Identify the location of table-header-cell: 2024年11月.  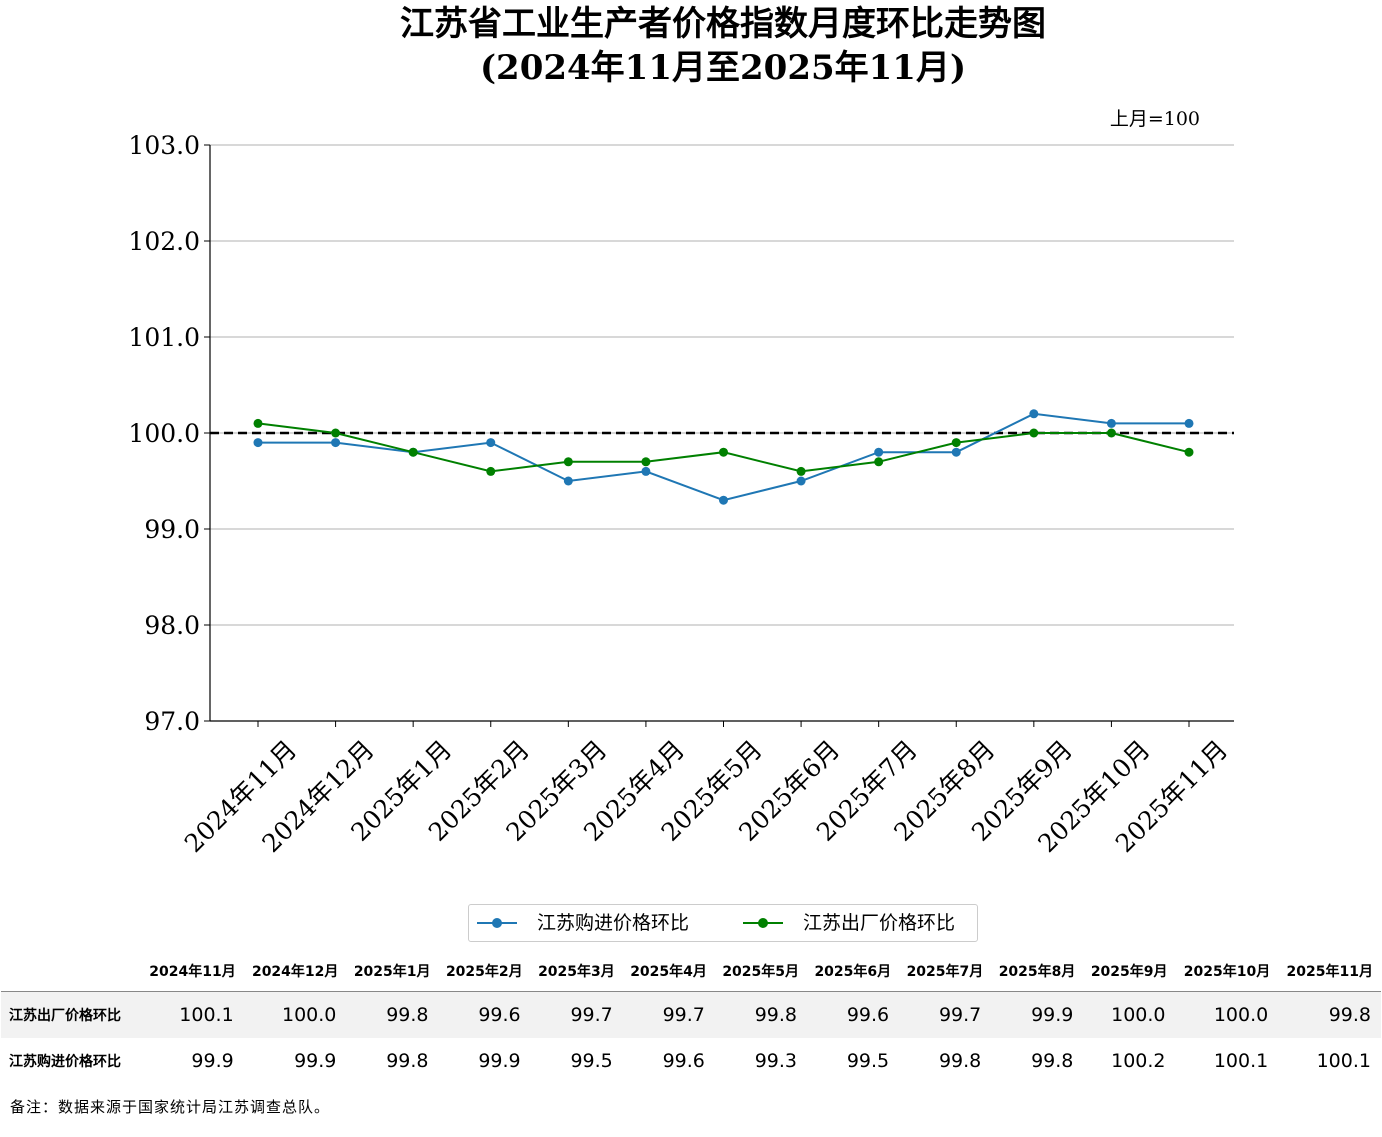
(192, 971).